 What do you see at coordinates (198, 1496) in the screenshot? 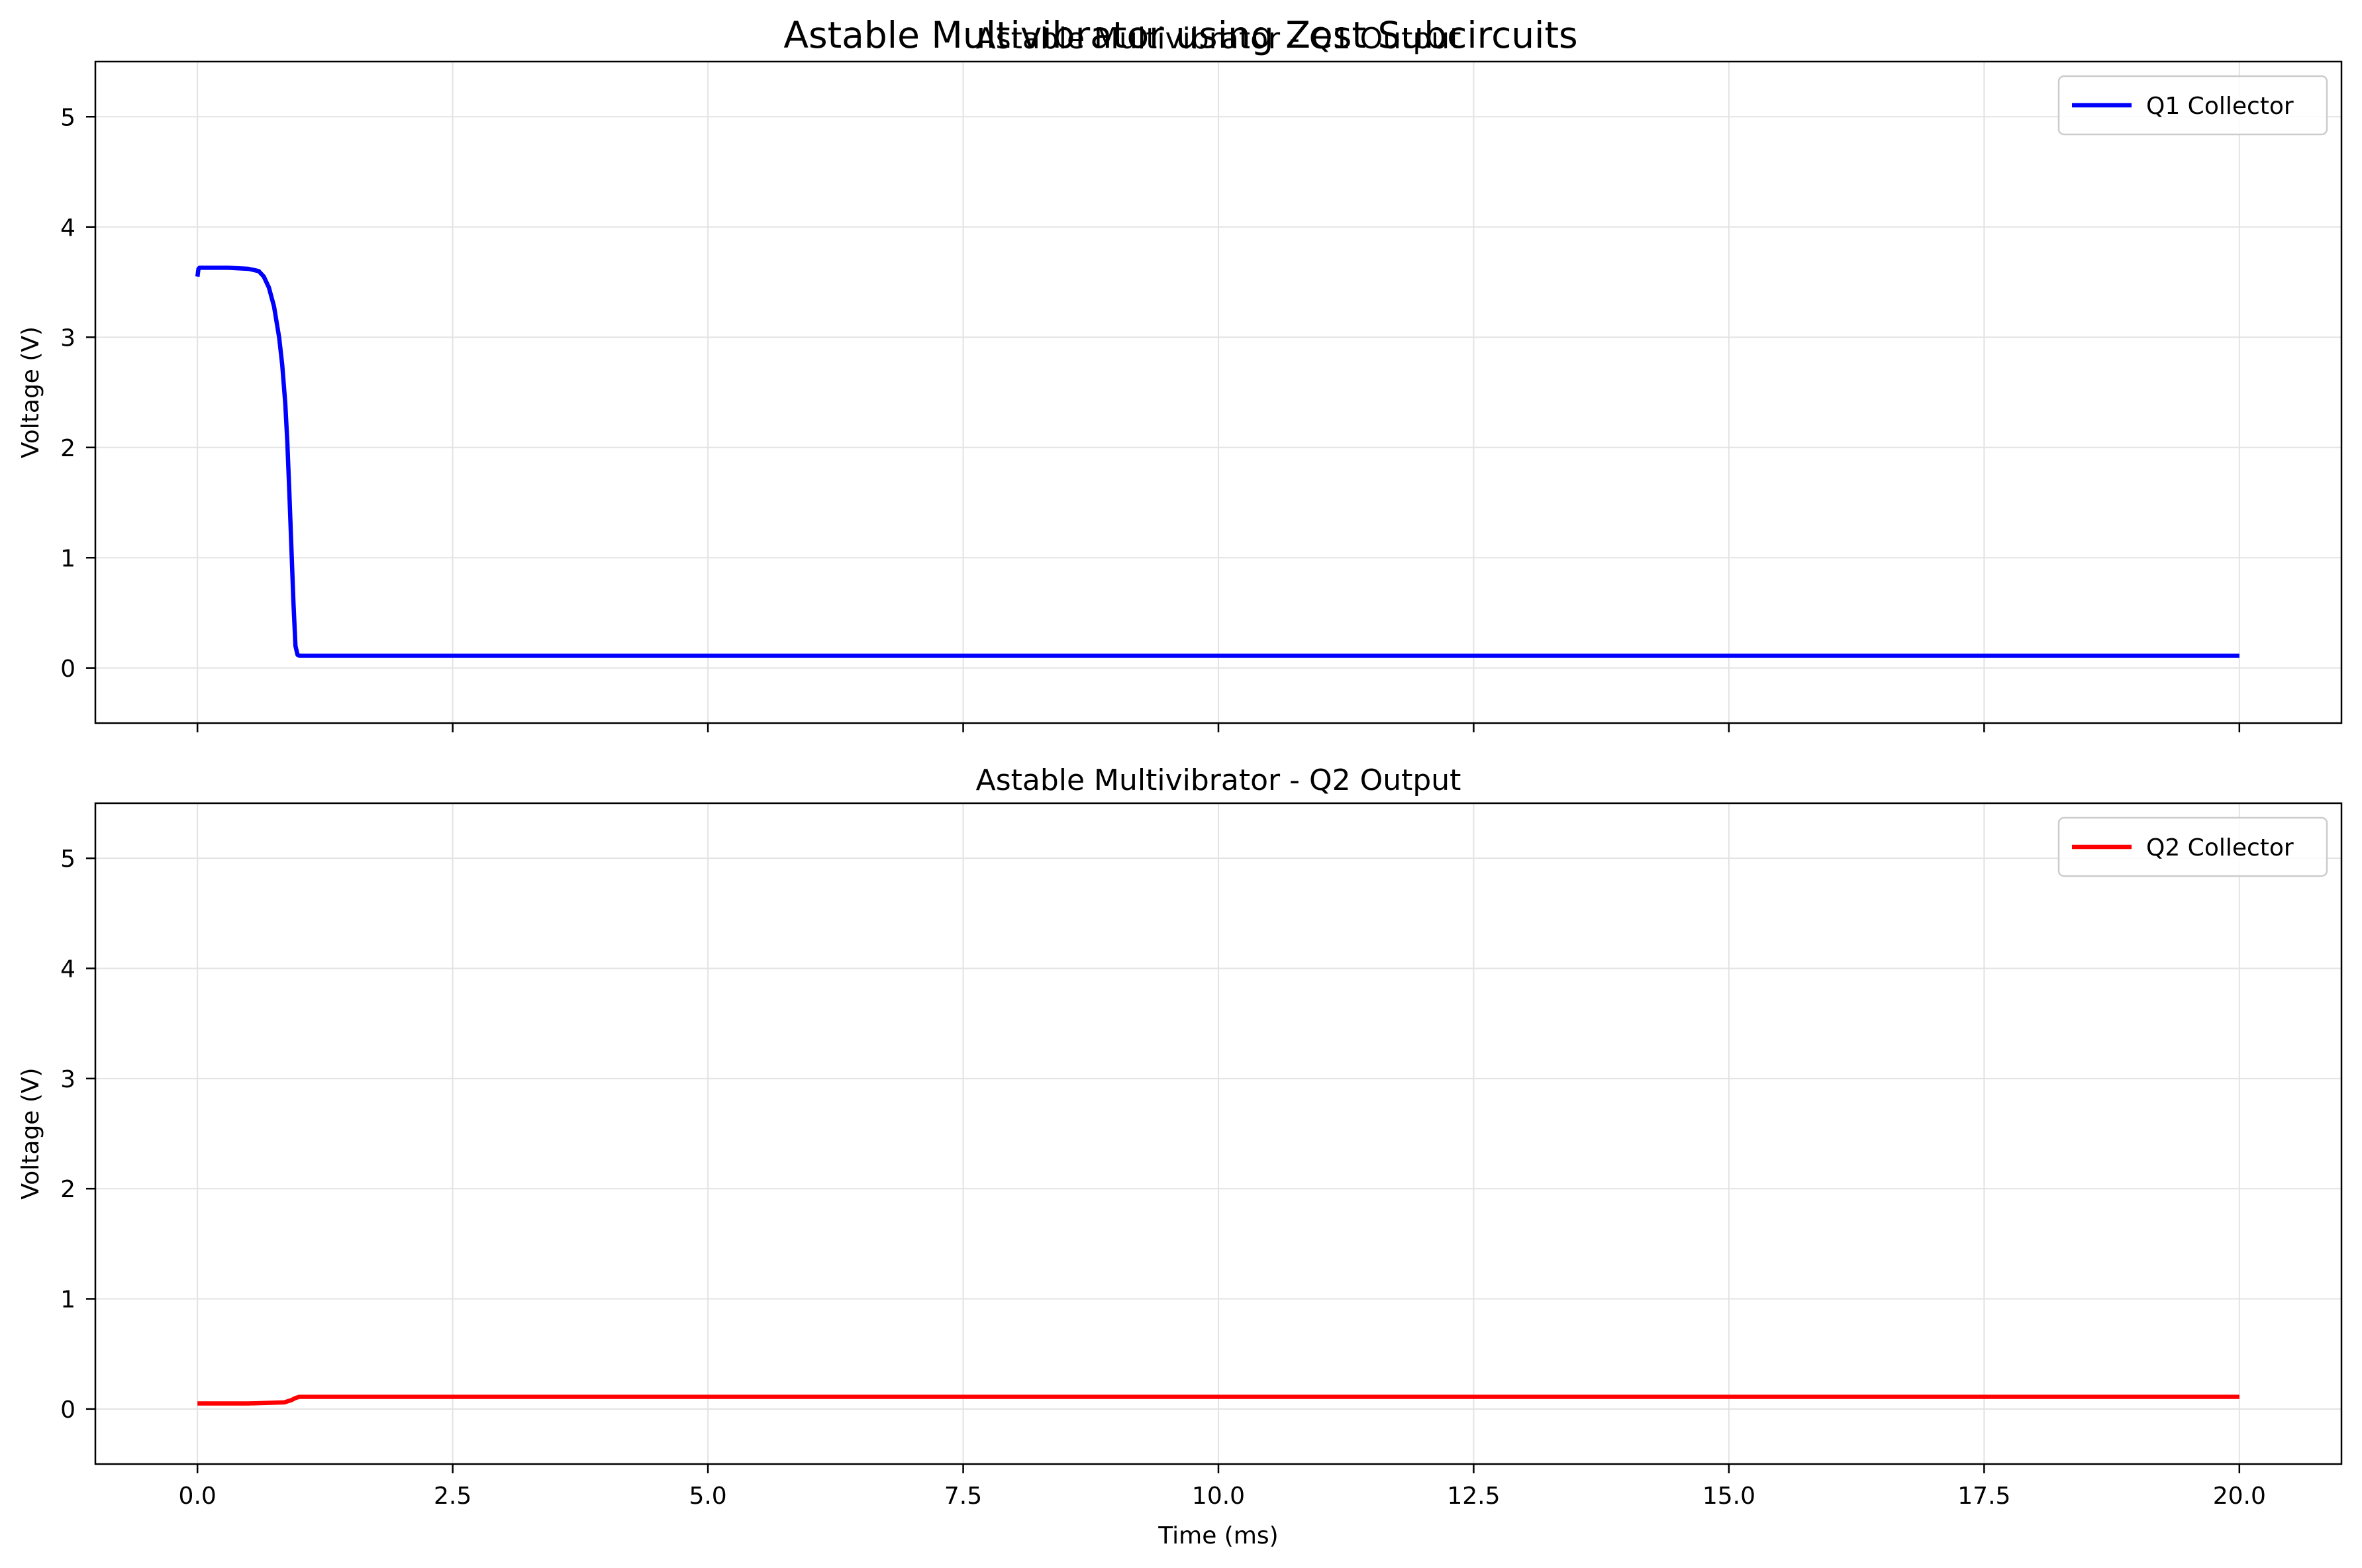
I see `x-tick-label: 0.0` at bounding box center [198, 1496].